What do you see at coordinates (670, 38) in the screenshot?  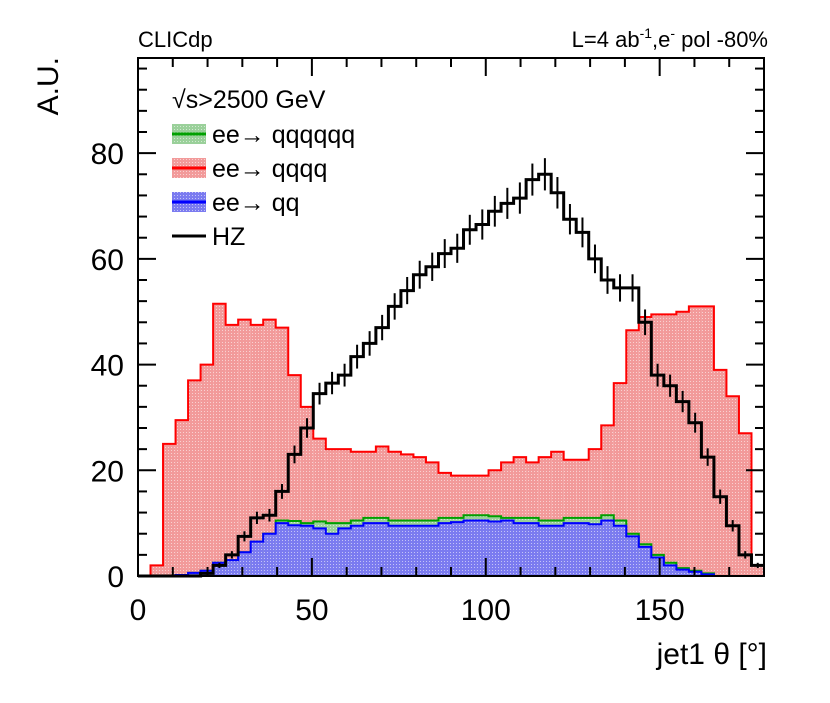 I see `luminosity-label: L=4 ab-1,e- pol -80%` at bounding box center [670, 38].